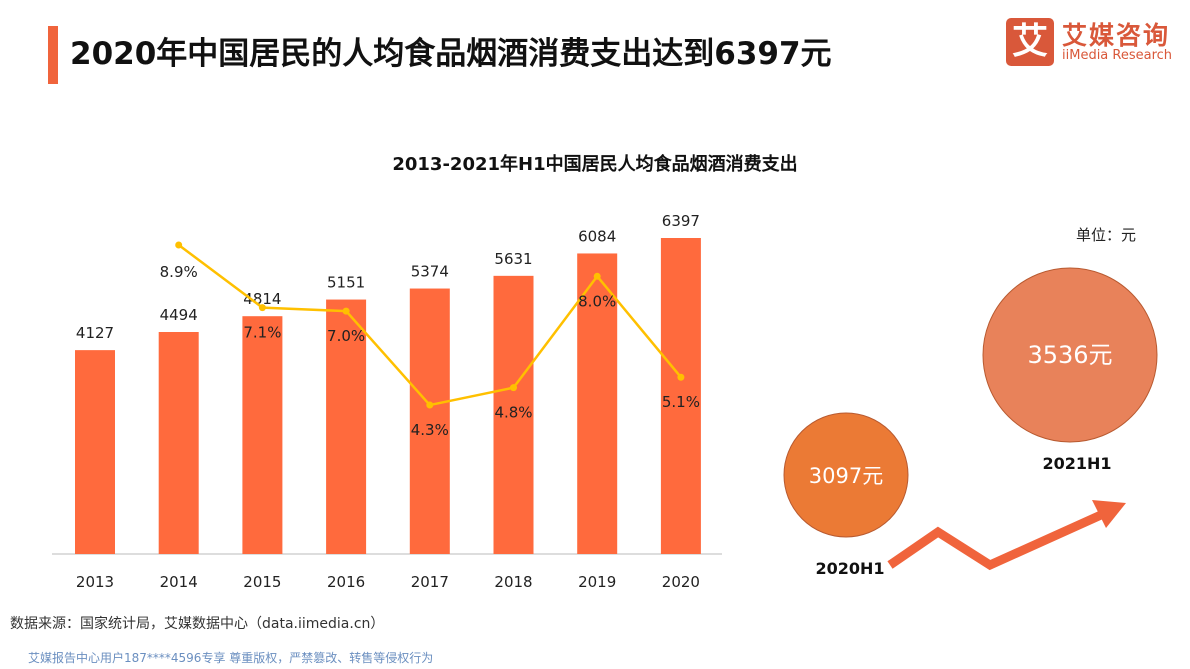 The image size is (1190, 669). What do you see at coordinates (1076, 463) in the screenshot?
I see `bubble-category-label: 2021H1` at bounding box center [1076, 463].